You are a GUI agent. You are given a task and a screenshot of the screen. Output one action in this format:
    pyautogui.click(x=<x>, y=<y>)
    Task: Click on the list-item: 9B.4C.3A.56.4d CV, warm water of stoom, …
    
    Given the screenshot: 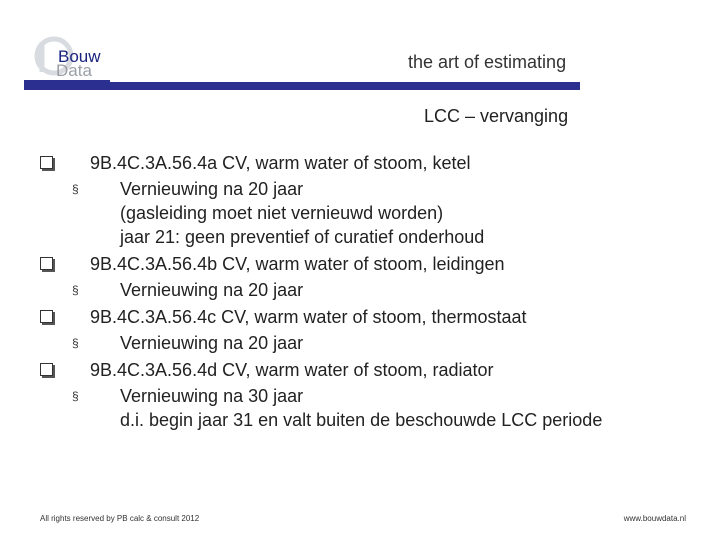 What is the action you would take?
    pyautogui.click(x=360, y=371)
    